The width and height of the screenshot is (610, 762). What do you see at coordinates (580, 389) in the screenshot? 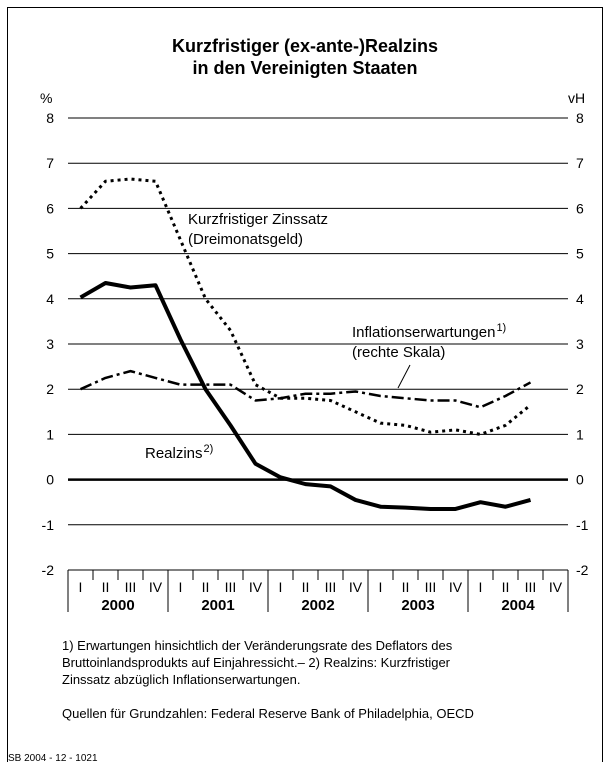
I see `y2-tick-label: 2` at bounding box center [580, 389].